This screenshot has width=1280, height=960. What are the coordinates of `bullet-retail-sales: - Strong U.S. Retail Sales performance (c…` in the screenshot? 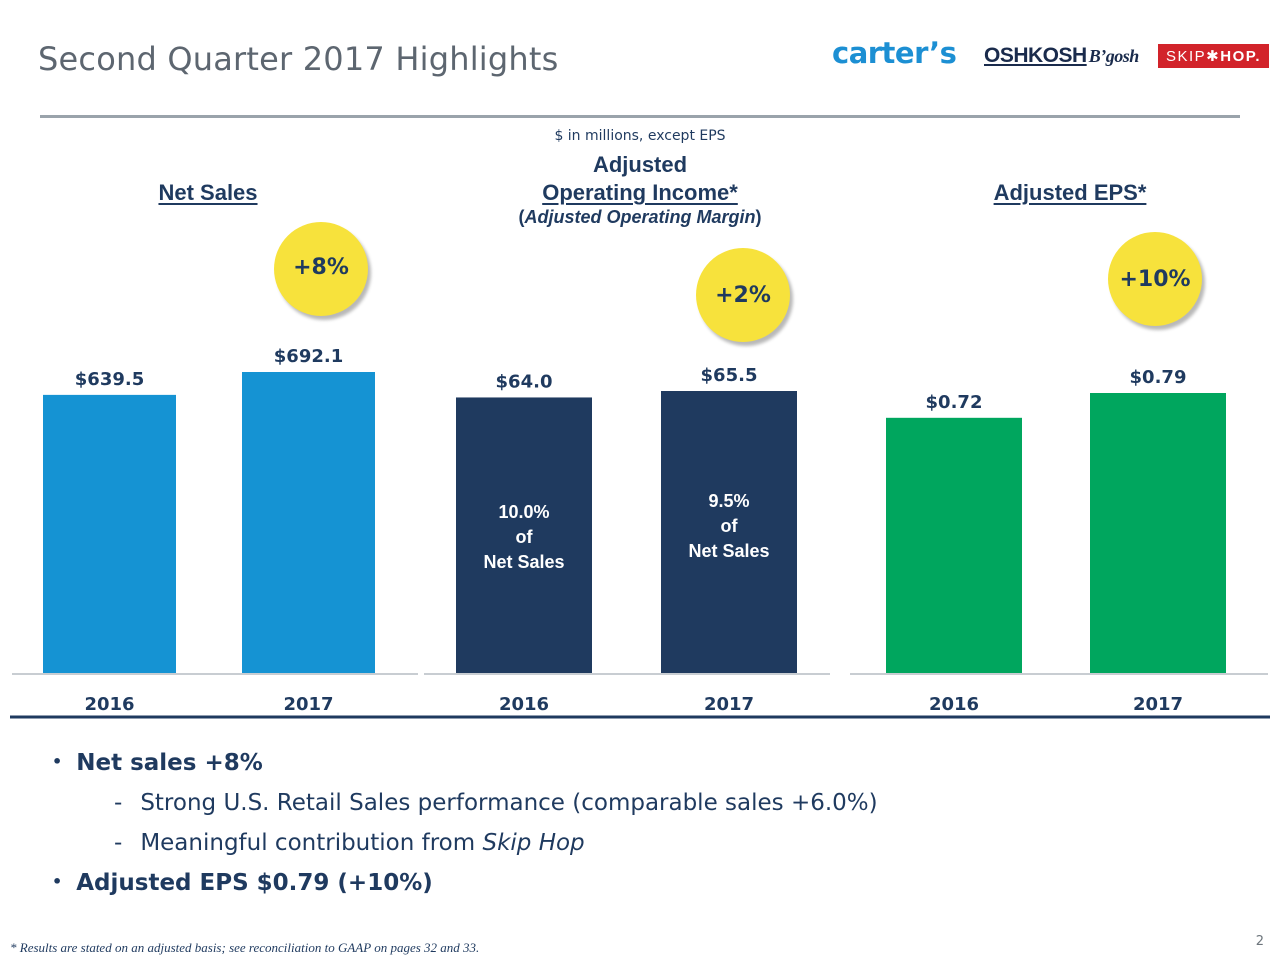 It's located at (496, 803).